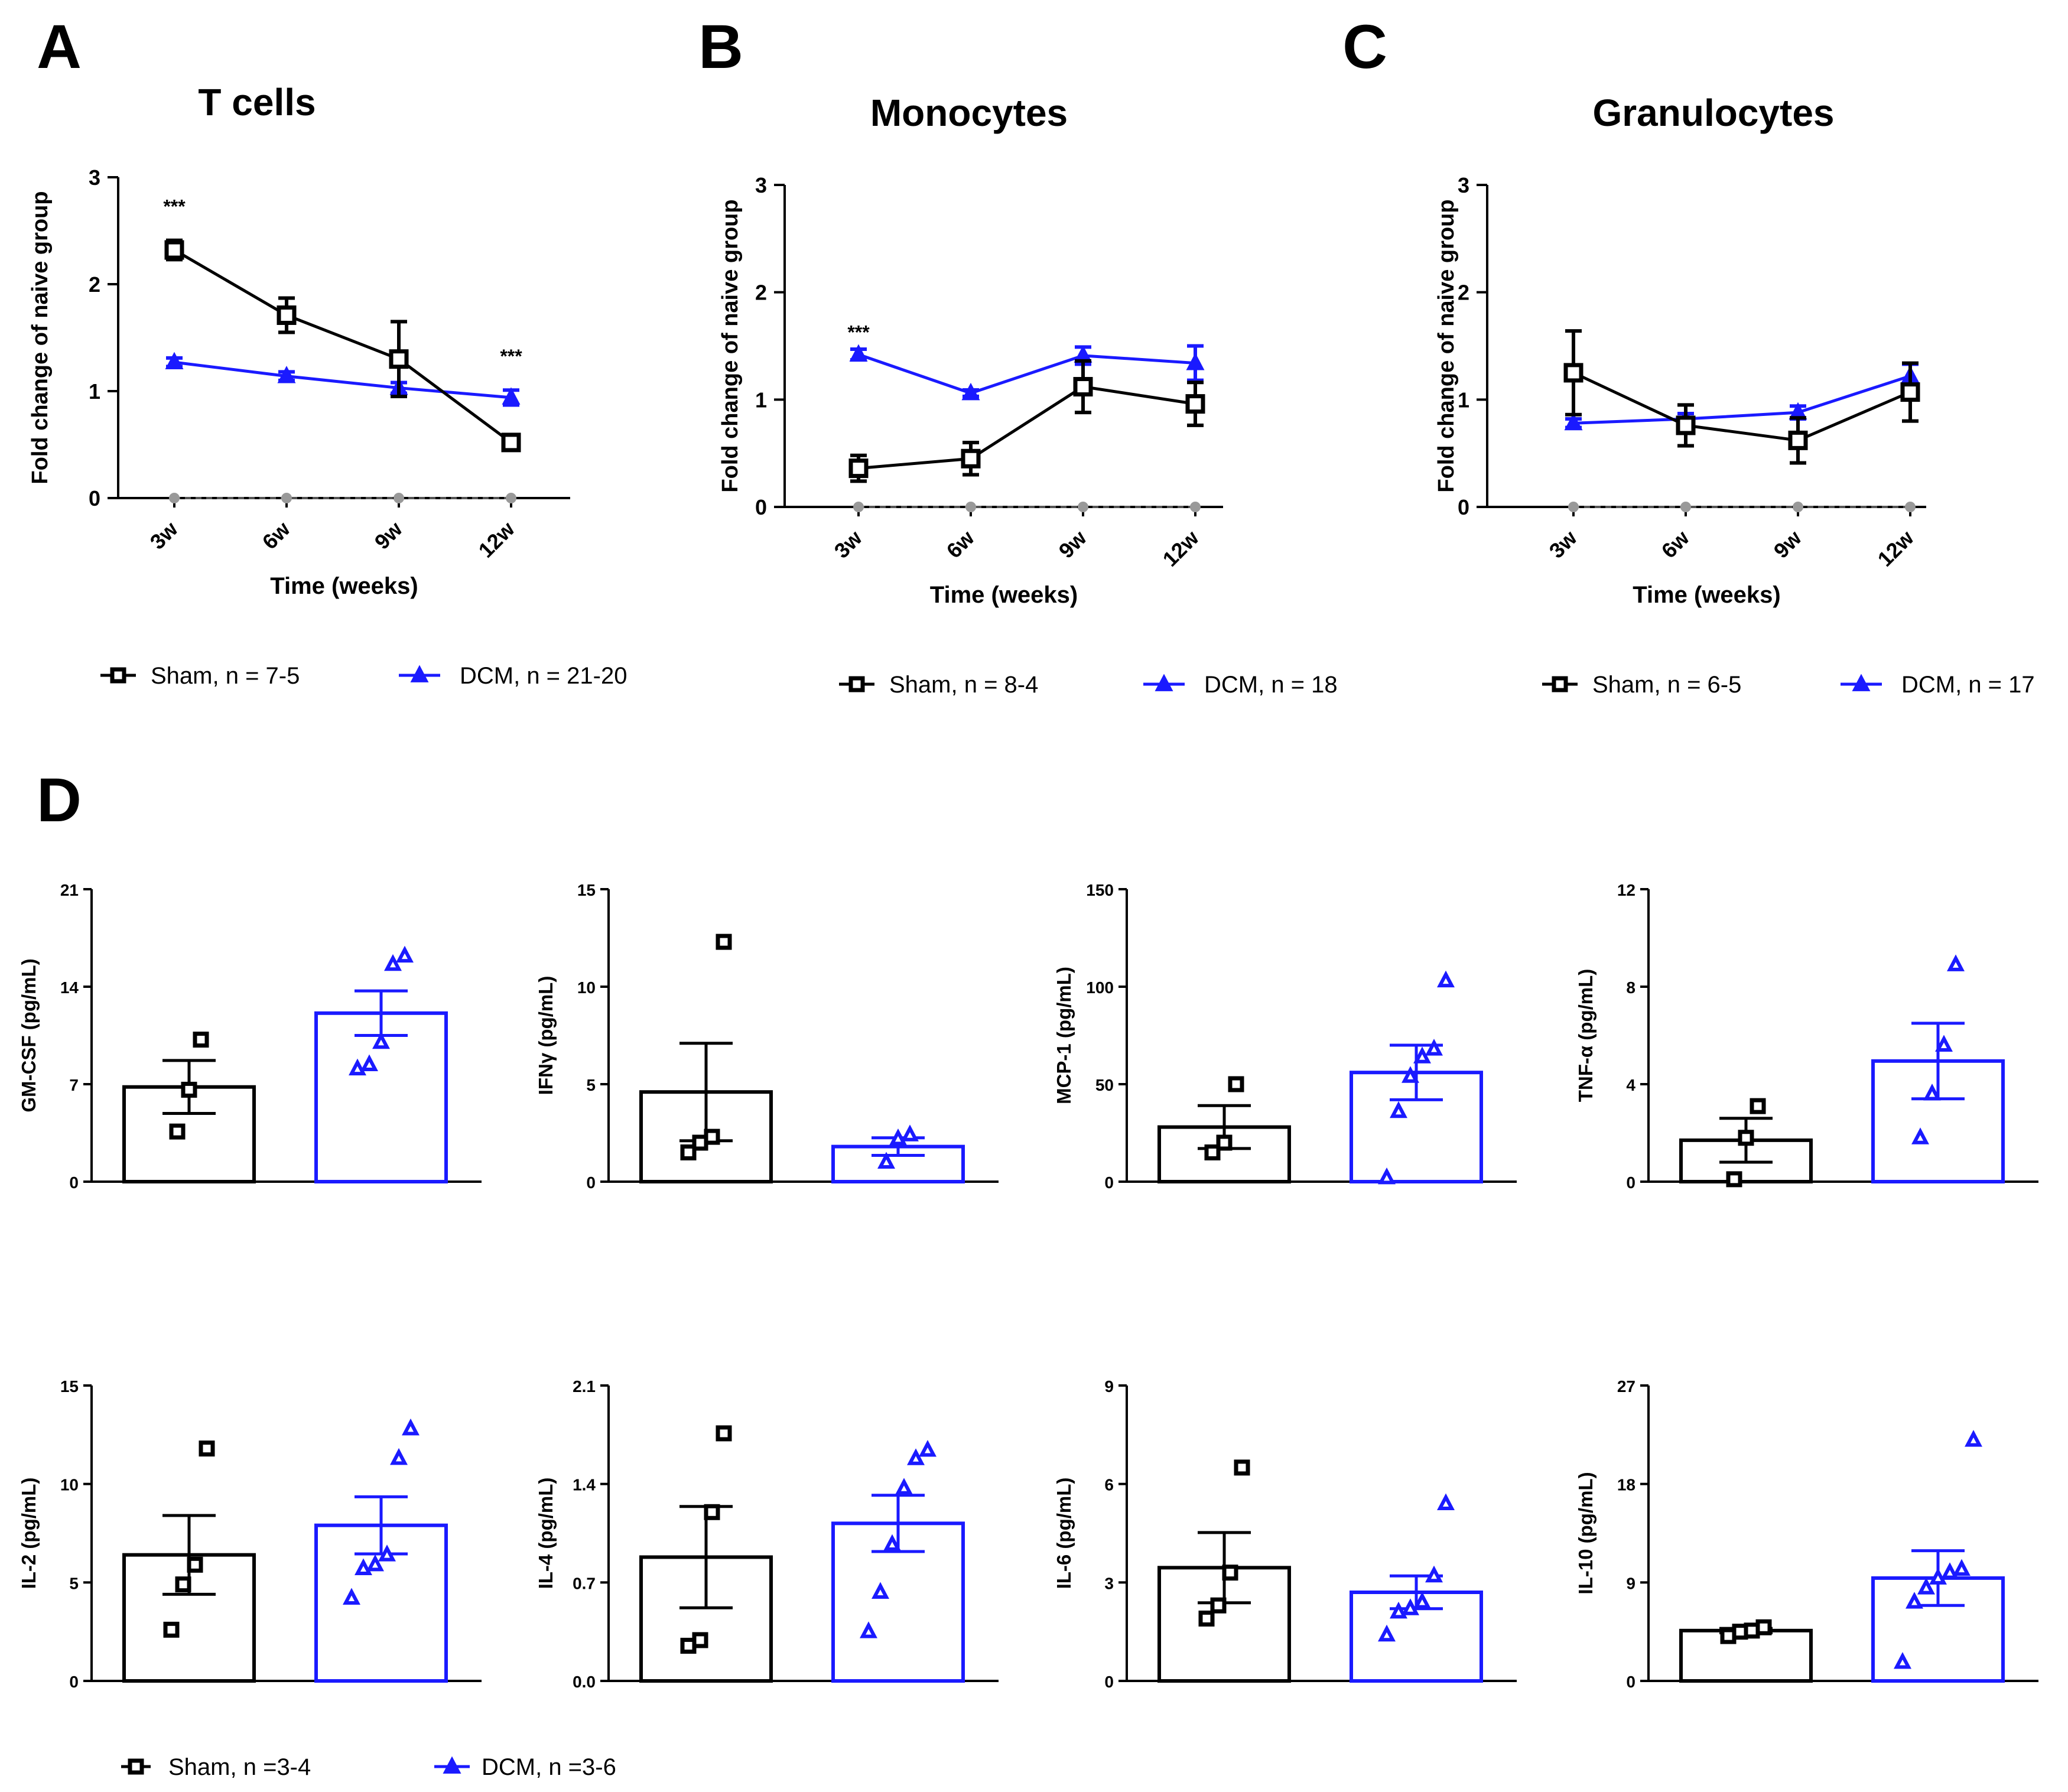  What do you see at coordinates (363, 676) in the screenshot?
I see `legend: Sham, n = 7-5 DCM, n = 21-20` at bounding box center [363, 676].